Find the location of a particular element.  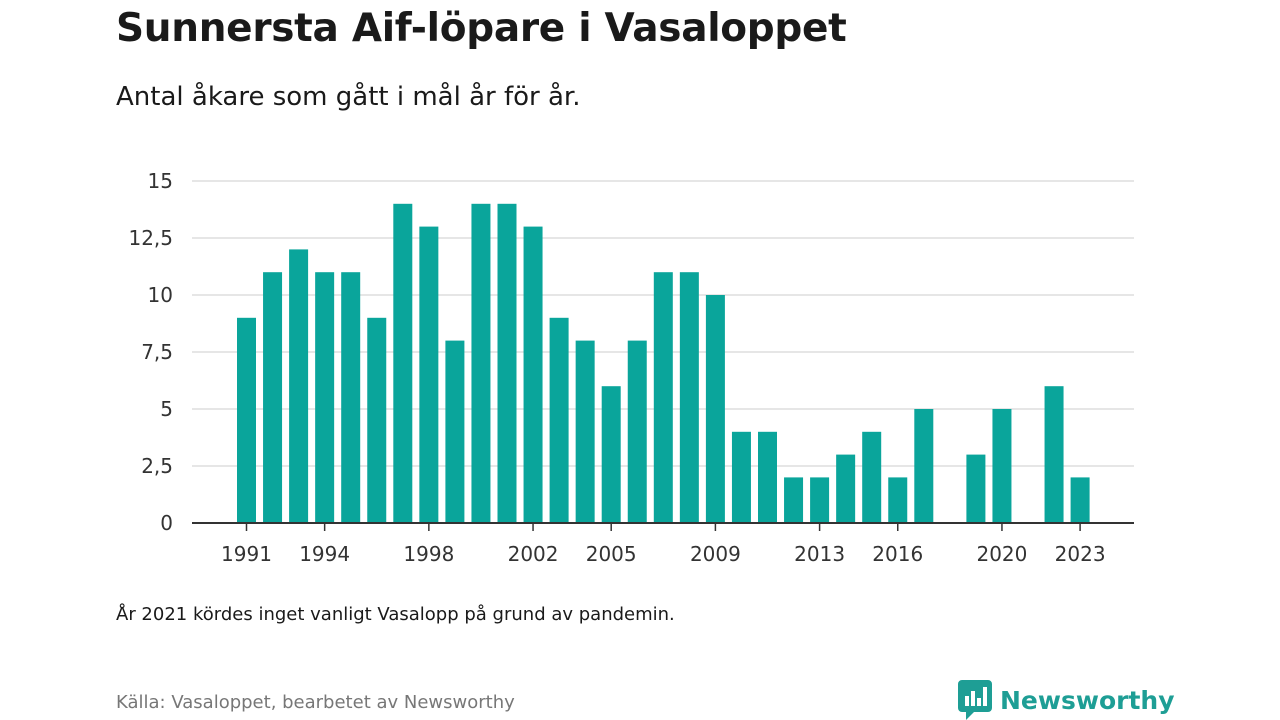

bar-2020 is located at coordinates (1002, 466).